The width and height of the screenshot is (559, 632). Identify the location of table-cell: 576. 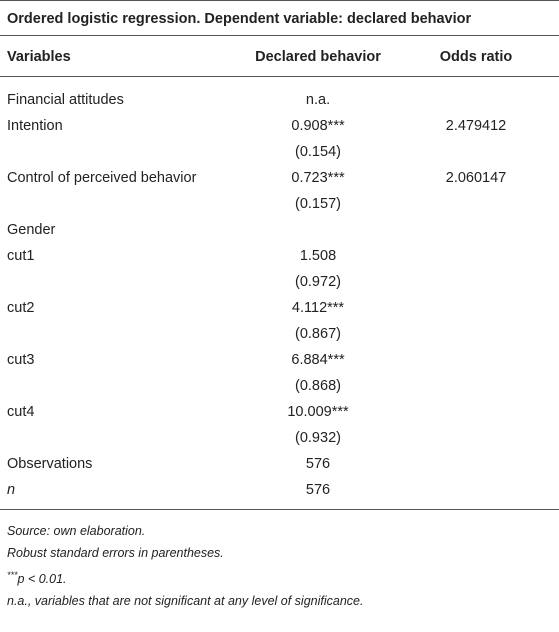
(318, 493).